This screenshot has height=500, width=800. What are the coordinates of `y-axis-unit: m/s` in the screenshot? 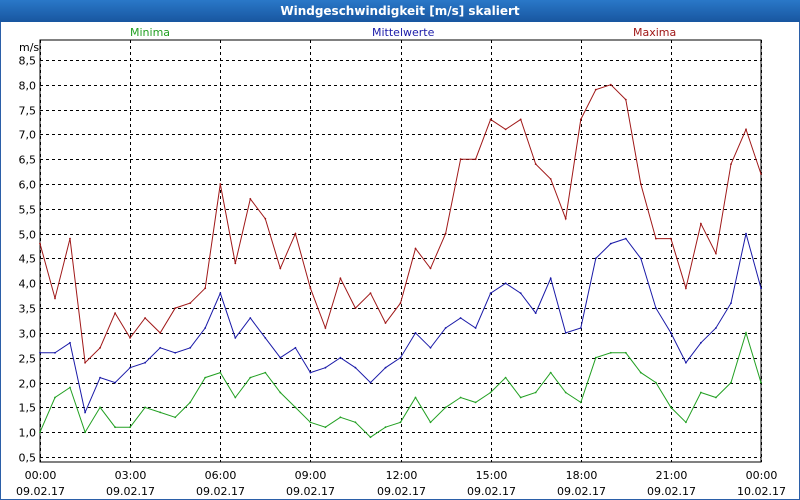 It's located at (29, 47).